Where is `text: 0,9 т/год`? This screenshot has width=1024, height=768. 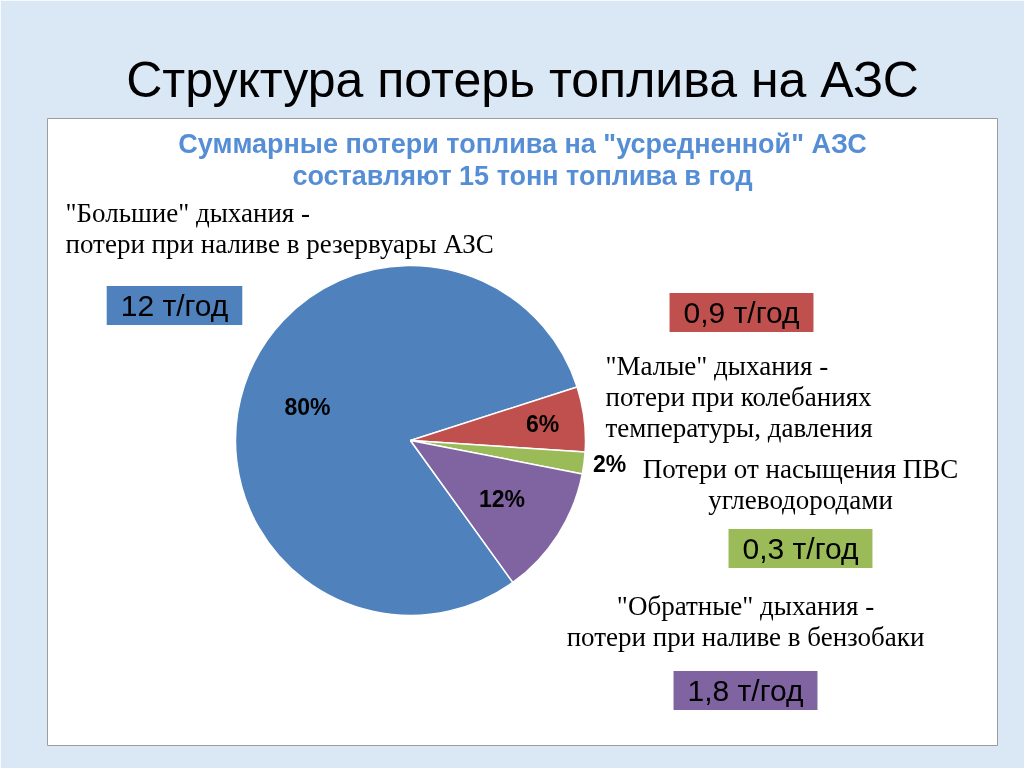 text: 0,9 т/год is located at coordinates (741, 312).